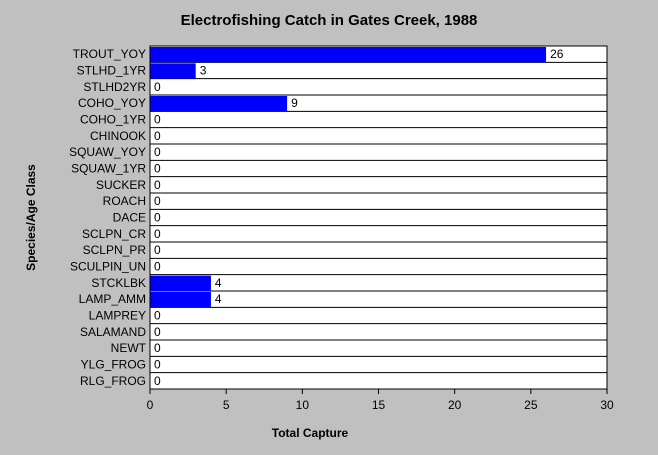  Describe the element at coordinates (303, 405) in the screenshot. I see `x-tick-label: 10` at that location.